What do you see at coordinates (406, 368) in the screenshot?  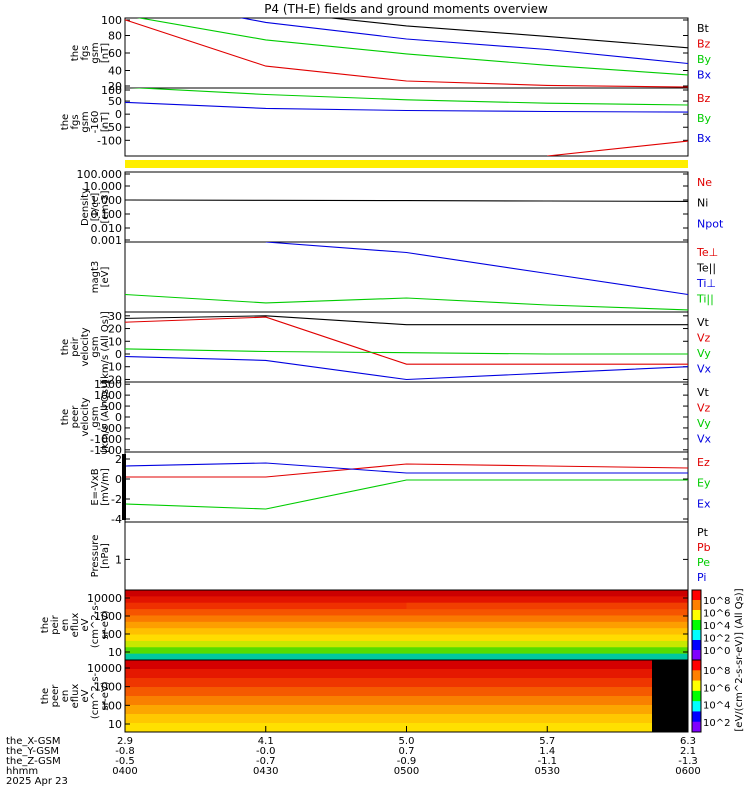 I see `series-line-vx` at bounding box center [406, 368].